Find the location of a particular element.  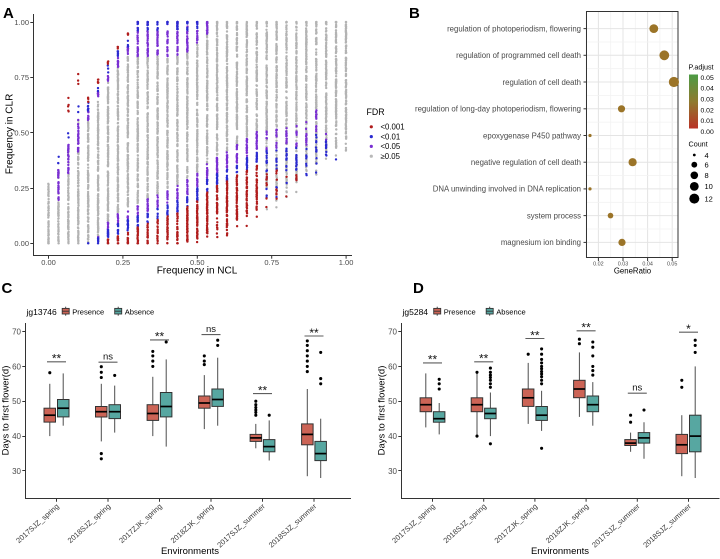

svg-text: 6 is located at coordinates (707, 165).